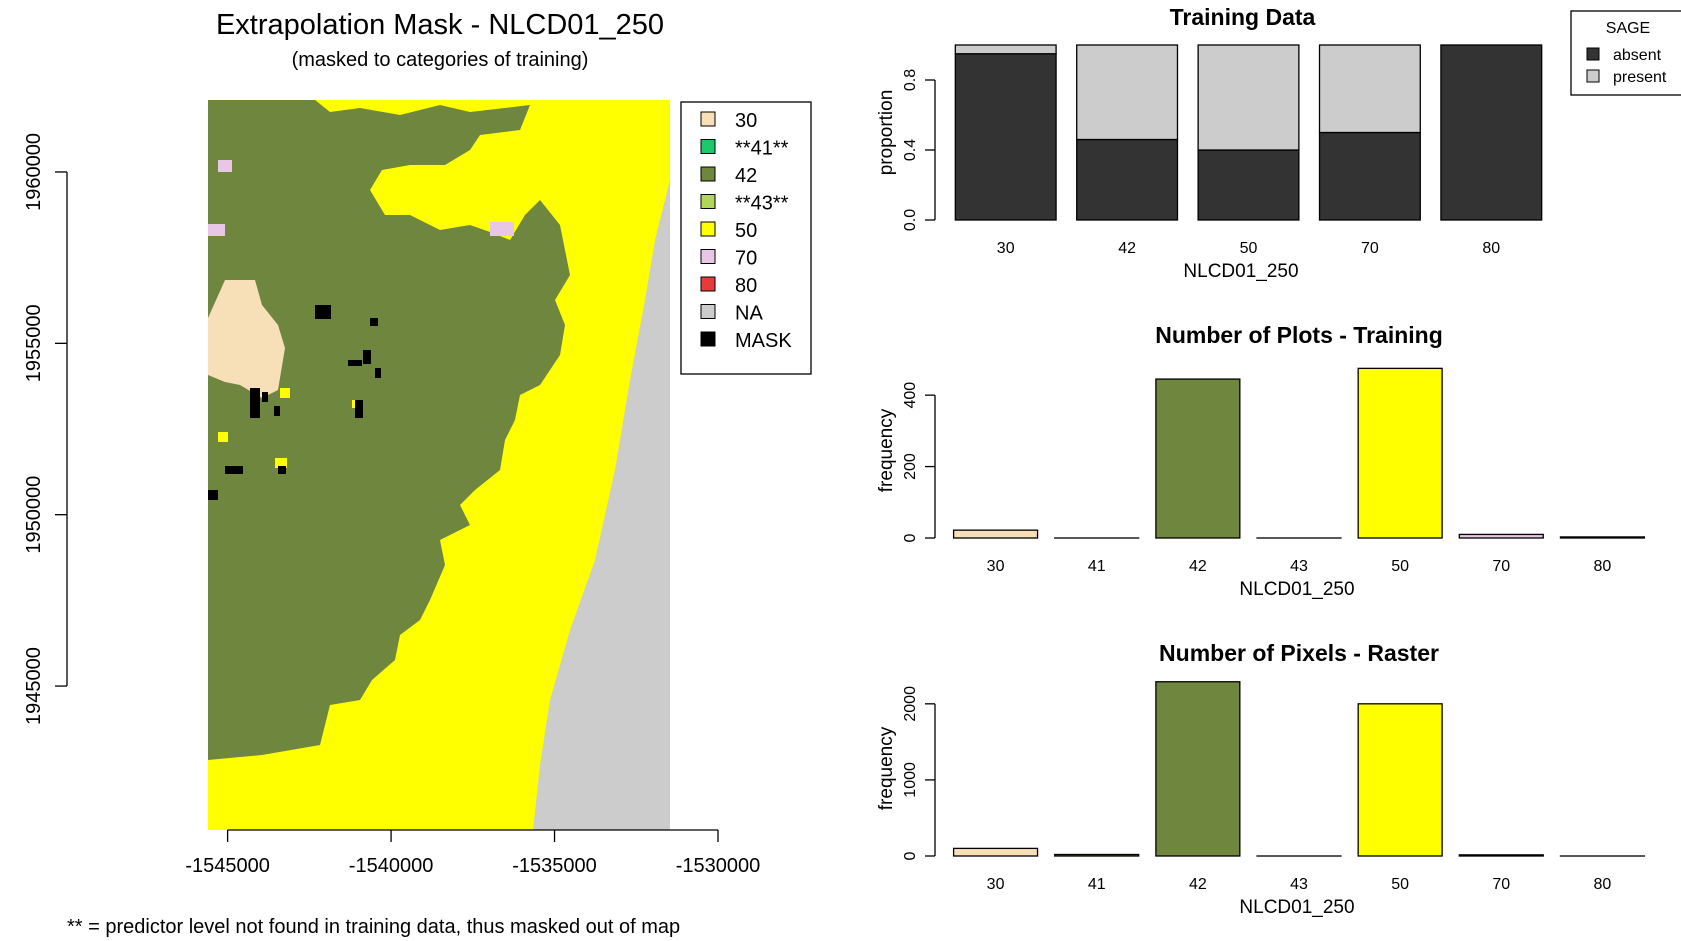  Describe the element at coordinates (762, 204) in the screenshot. I see `map-legend-label: **43**` at that location.